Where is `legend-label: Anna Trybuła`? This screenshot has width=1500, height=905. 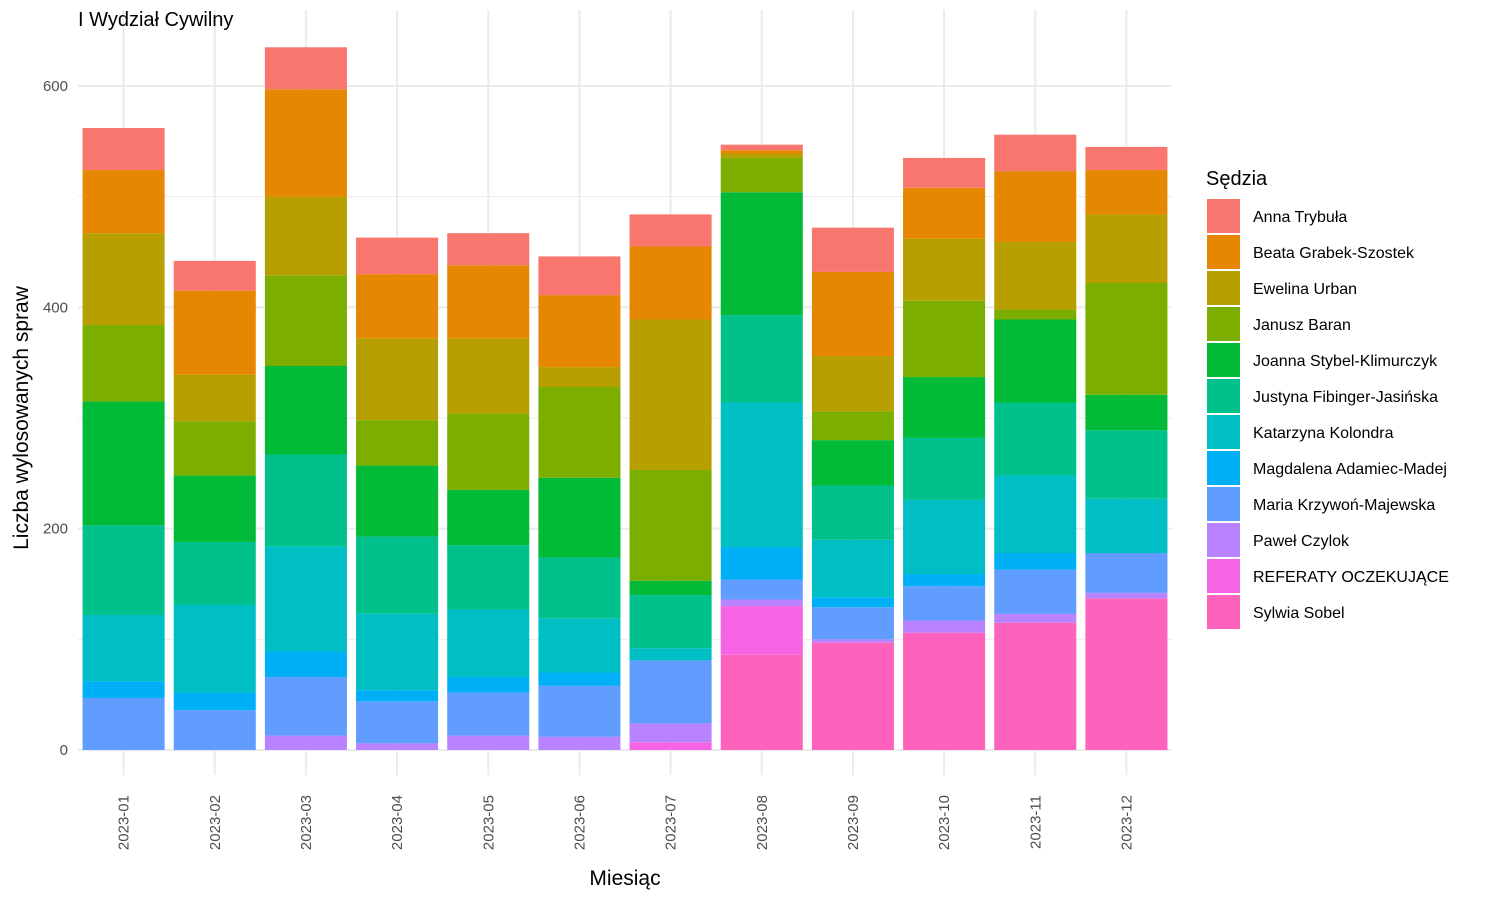
legend-label: Anna Trybuła is located at coordinates (1300, 217).